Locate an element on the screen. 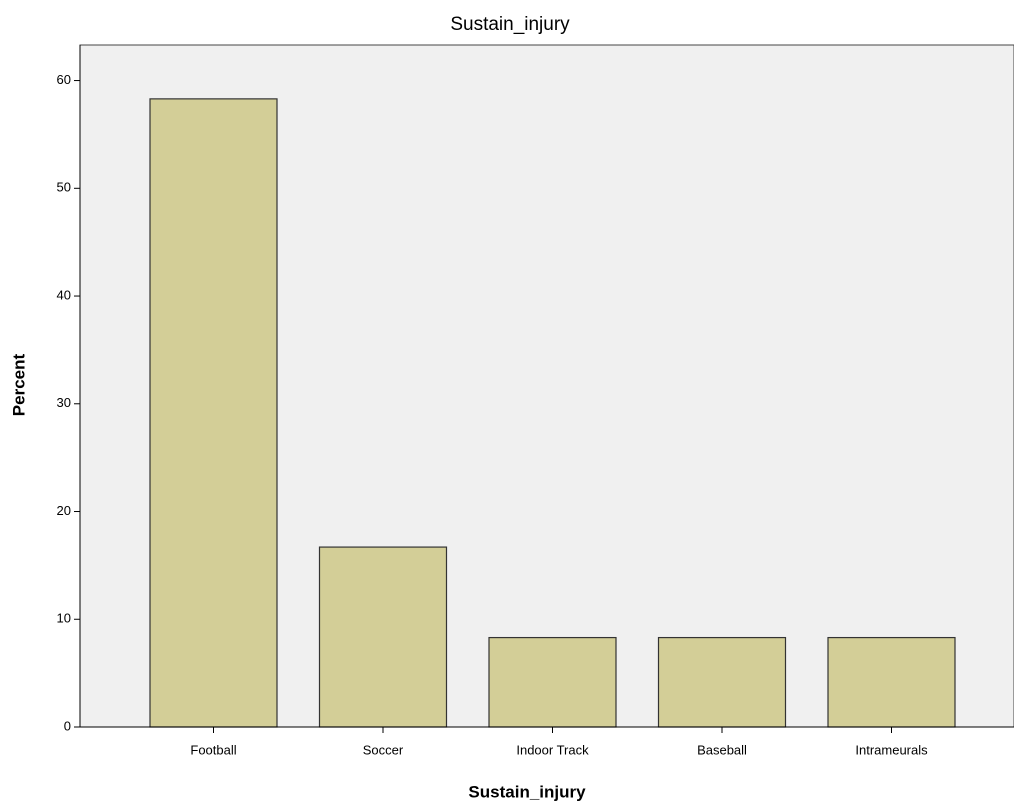 Image resolution: width=1014 pixels, height=805 pixels. y-tick-label: 20 is located at coordinates (64, 510).